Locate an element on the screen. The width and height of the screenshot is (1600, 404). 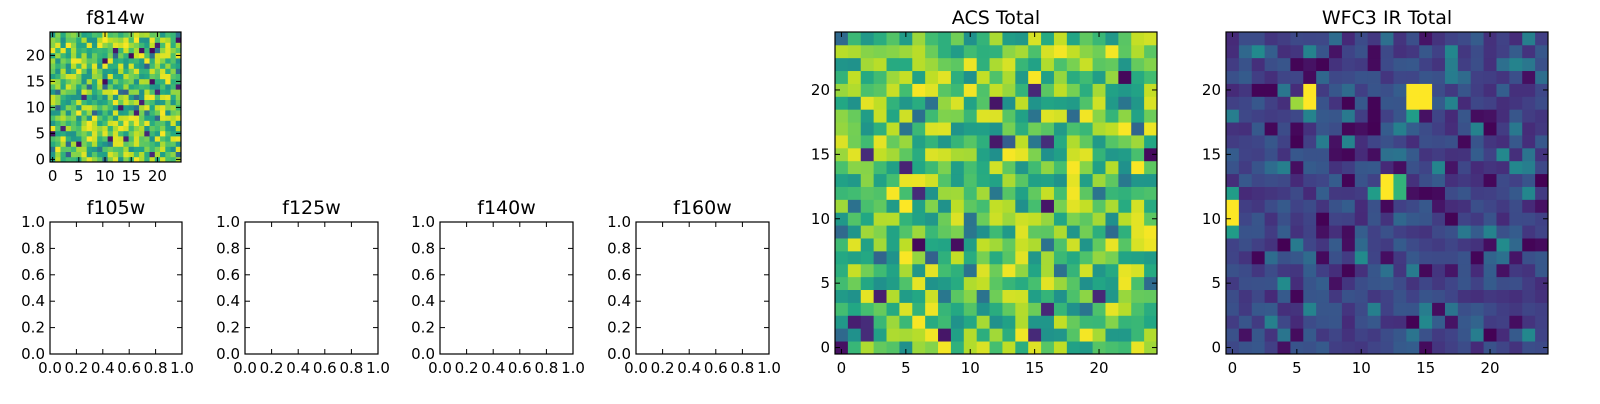
x-tick-label: 1.0 is located at coordinates (573, 368).